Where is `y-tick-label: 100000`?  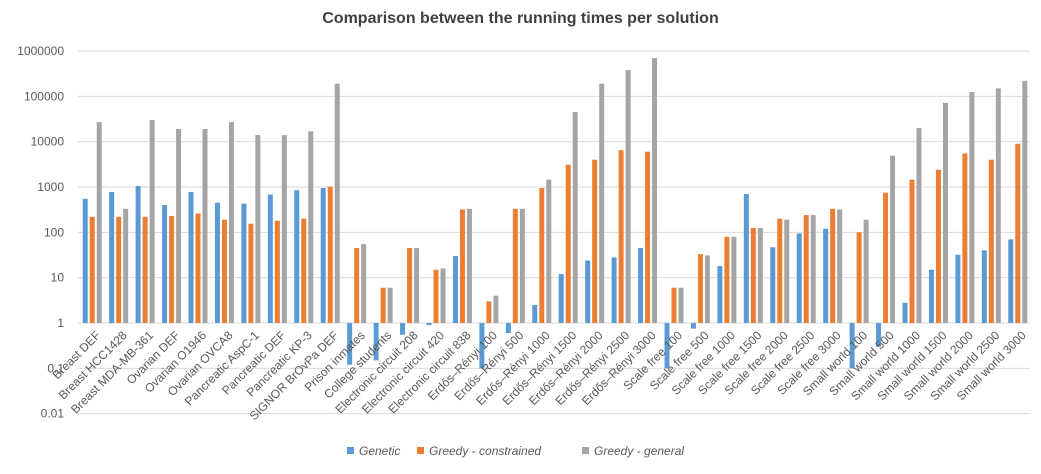 y-tick-label: 100000 is located at coordinates (44, 96).